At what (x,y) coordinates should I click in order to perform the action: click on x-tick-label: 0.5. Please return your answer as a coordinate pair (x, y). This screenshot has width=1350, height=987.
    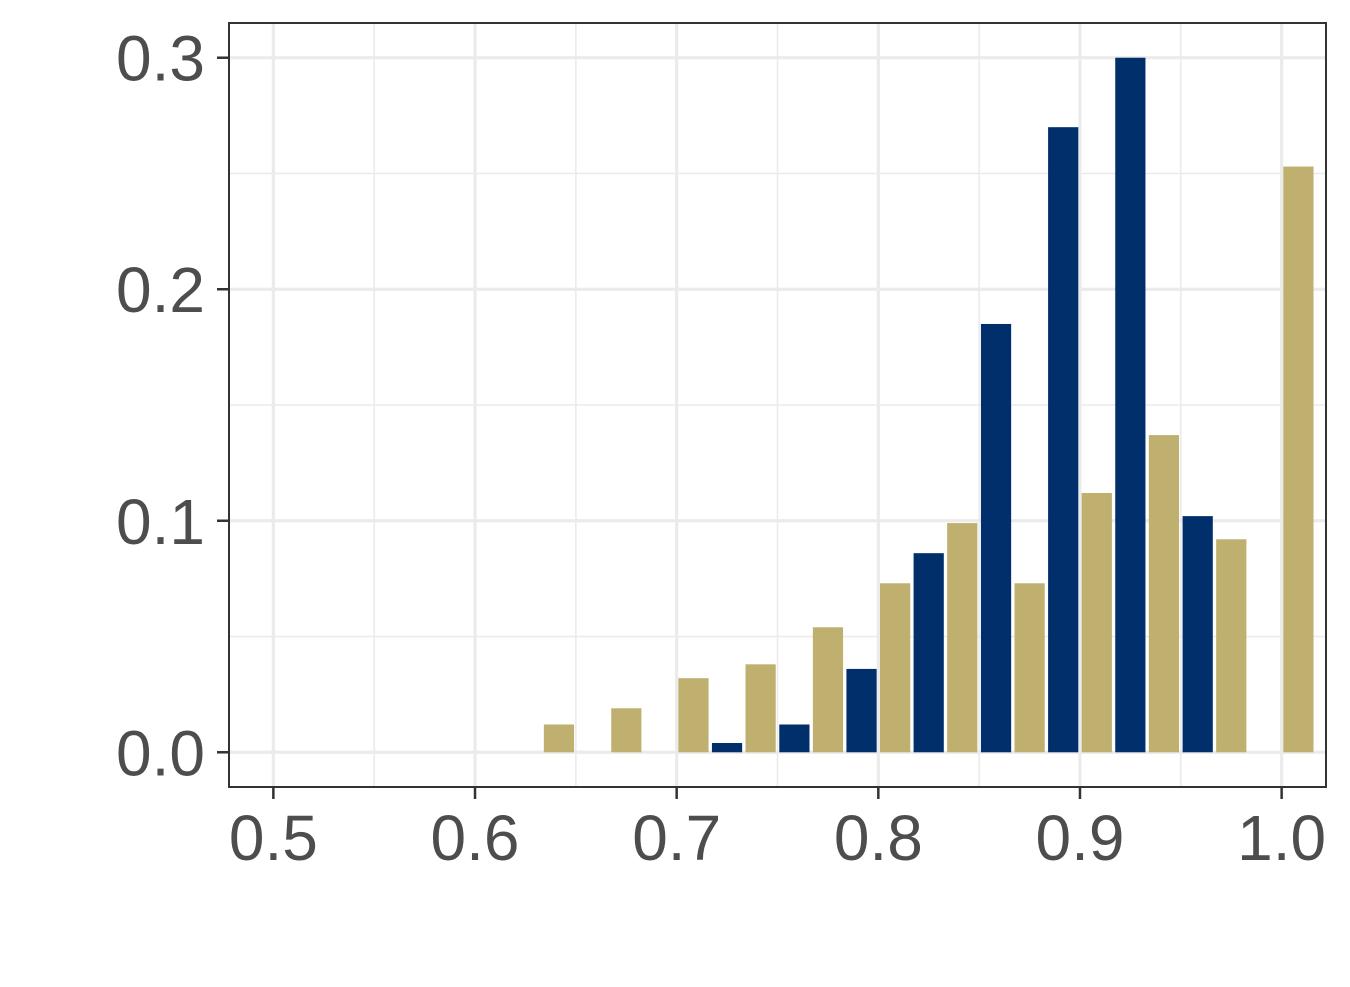
    Looking at the image, I should click on (273, 838).